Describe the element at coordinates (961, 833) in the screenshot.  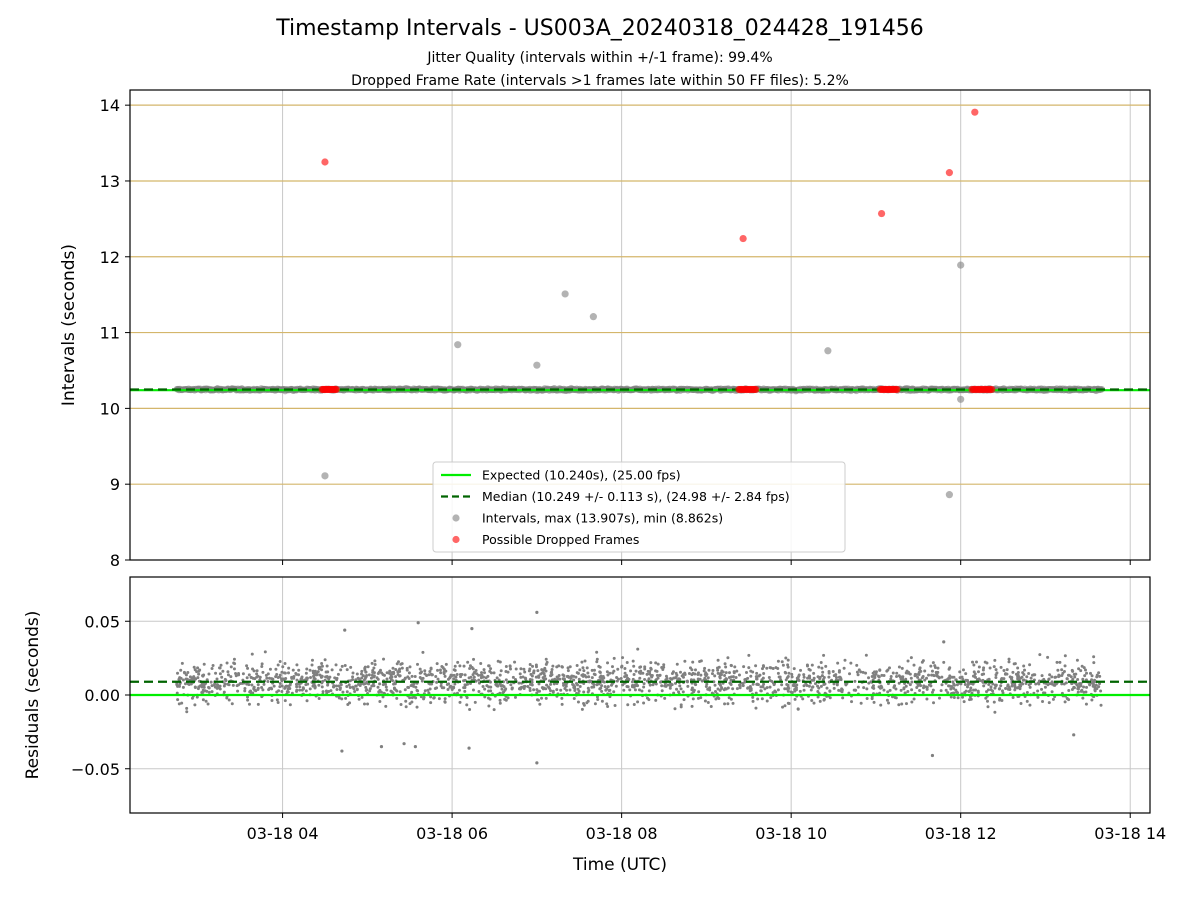
I see `bottom-xtick-label: 03-18 12` at that location.